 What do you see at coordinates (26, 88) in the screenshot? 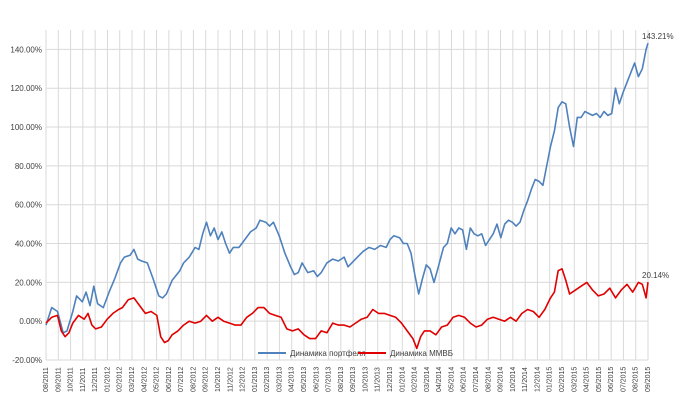
I see `y-tick-label: 120.00%` at bounding box center [26, 88].